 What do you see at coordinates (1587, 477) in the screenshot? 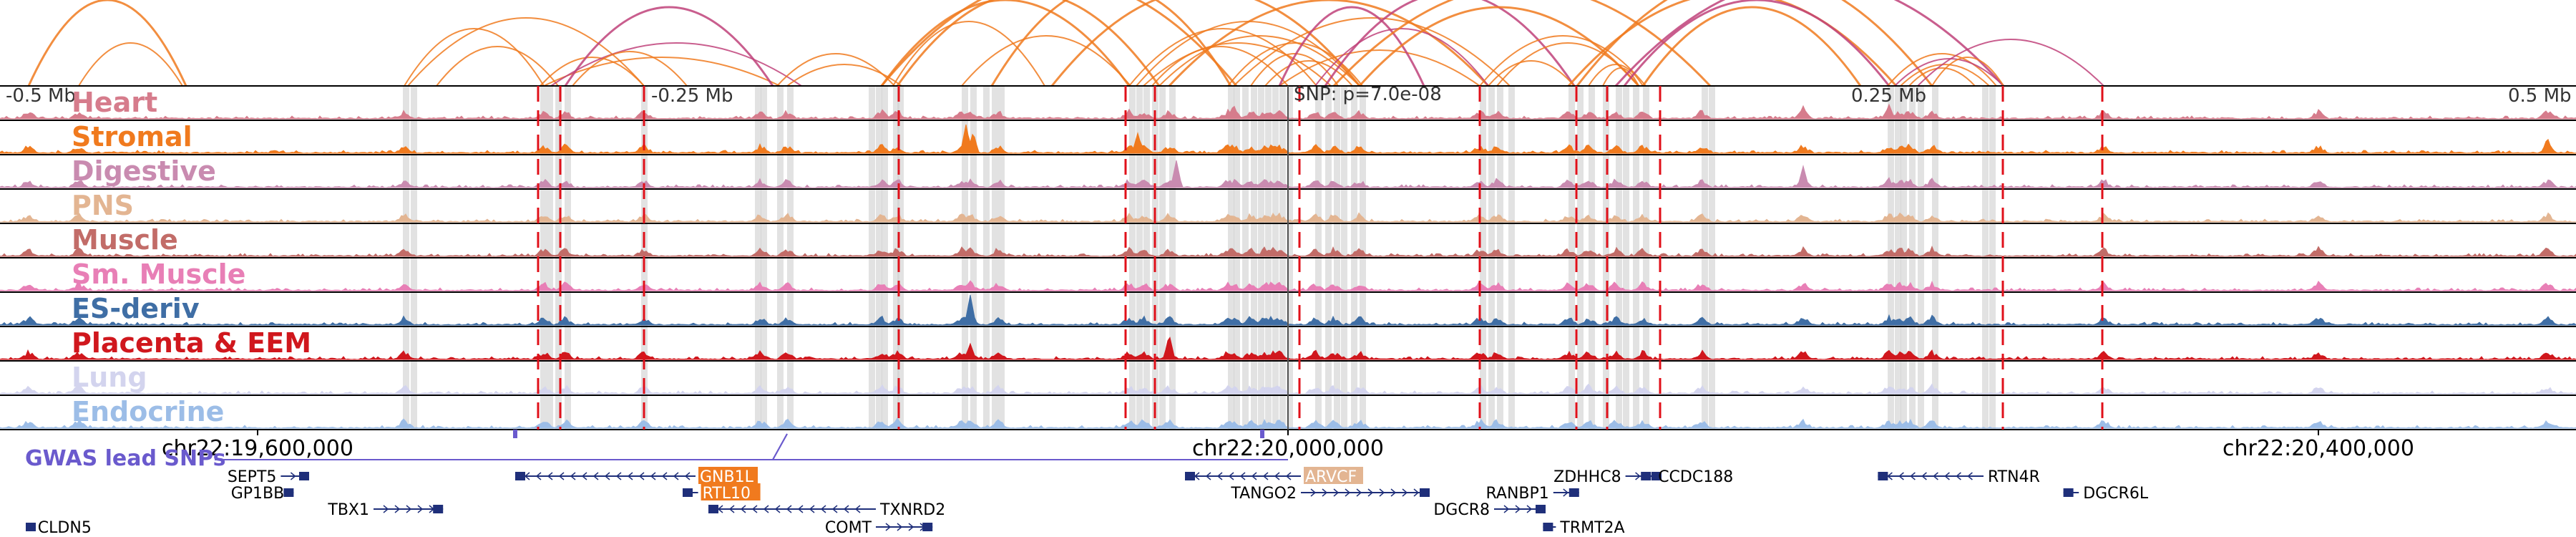
I see `gene-label: ZDHHC8` at bounding box center [1587, 477].